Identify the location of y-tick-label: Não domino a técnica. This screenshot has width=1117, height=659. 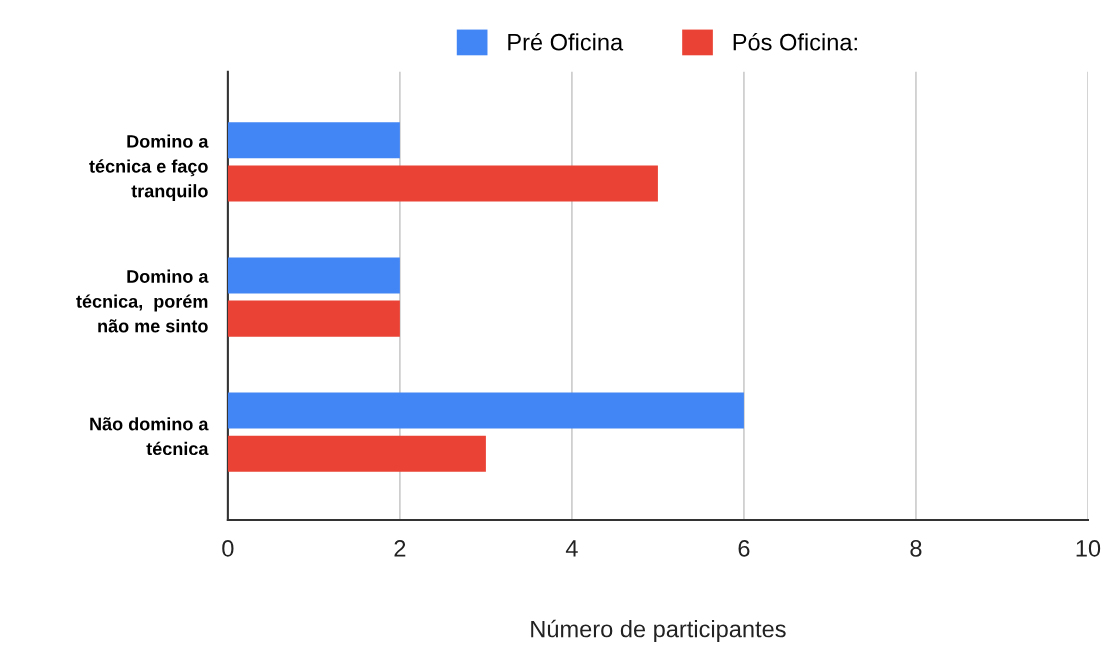
(149, 436).